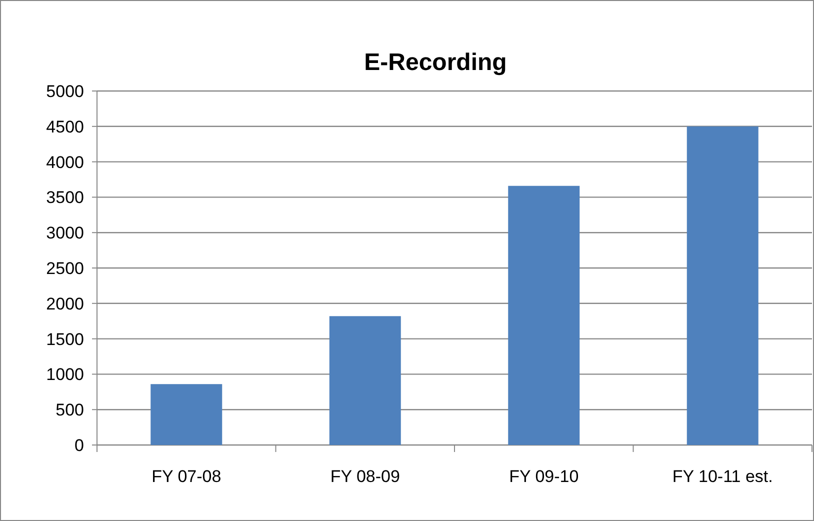  Describe the element at coordinates (65, 339) in the screenshot. I see `y-tick-label: 1500` at that location.